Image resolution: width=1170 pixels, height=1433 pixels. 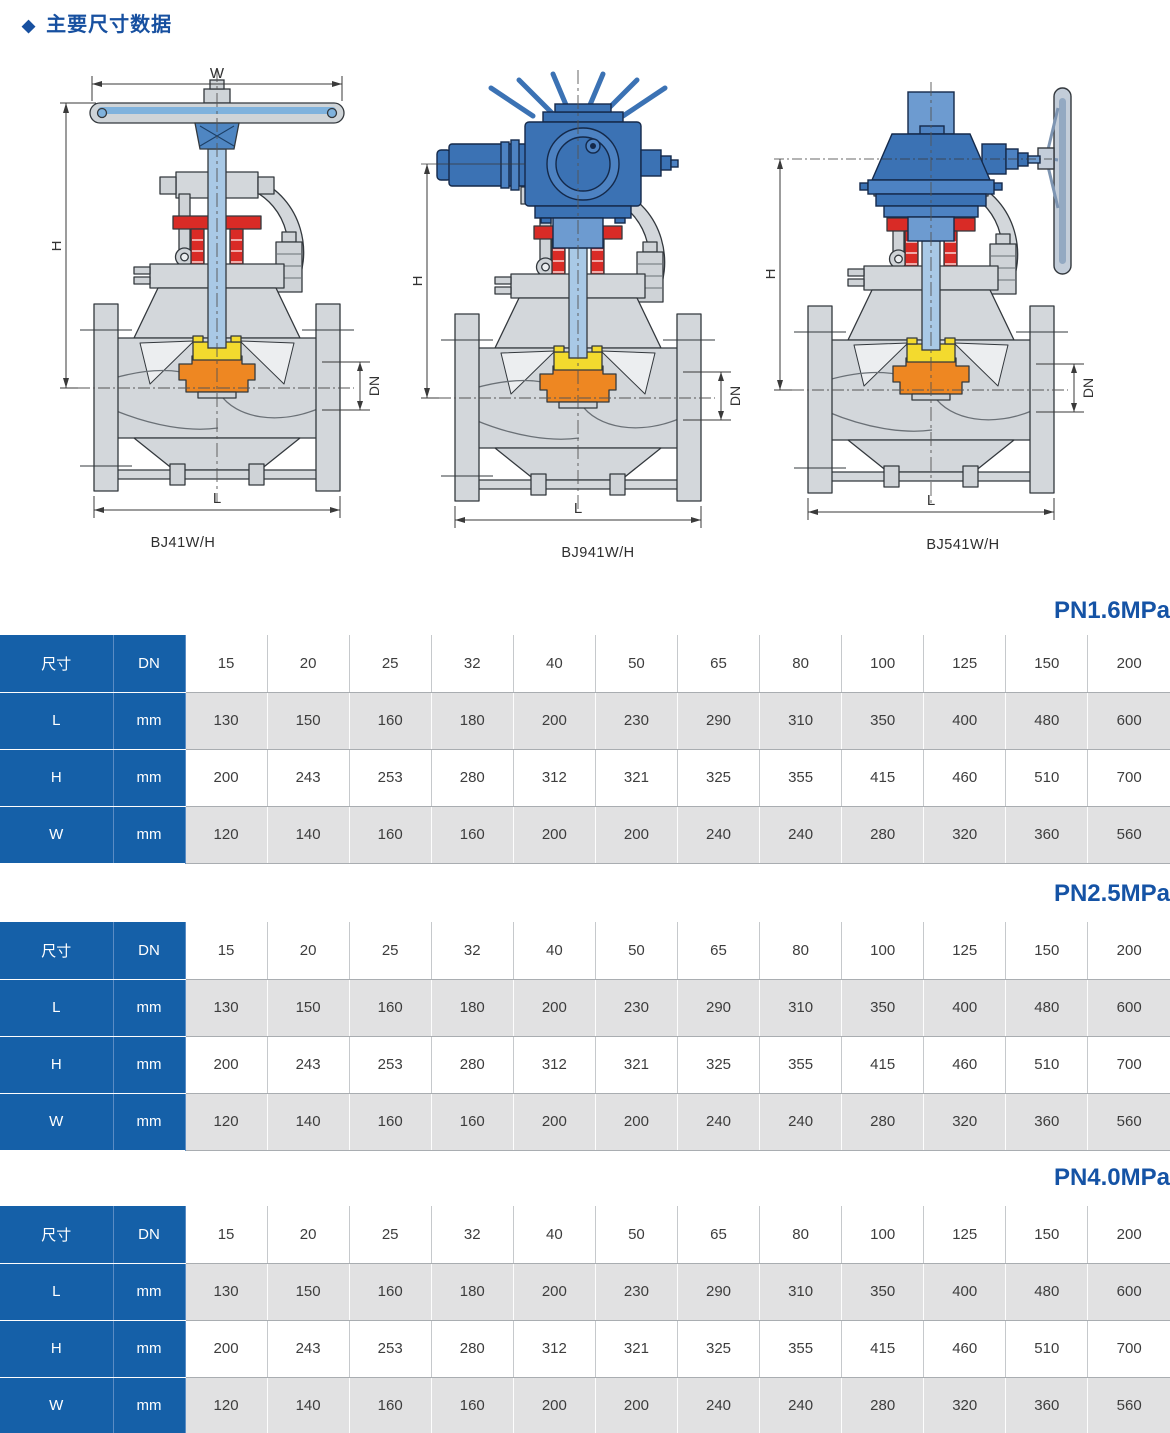 I want to click on table-cell: 50, so click(x=636, y=664).